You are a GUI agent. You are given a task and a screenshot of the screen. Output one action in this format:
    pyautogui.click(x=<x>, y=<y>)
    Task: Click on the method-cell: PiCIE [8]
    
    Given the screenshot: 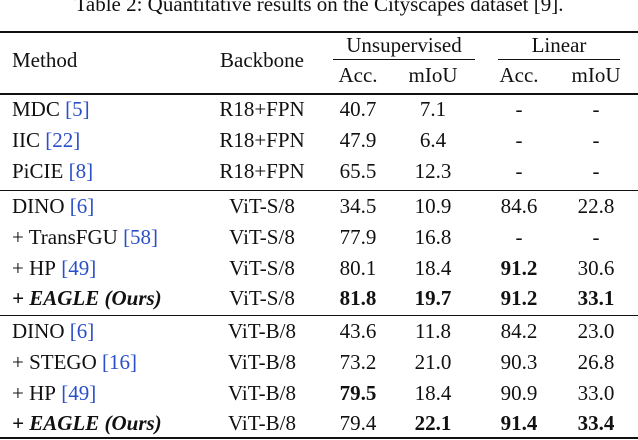 What is the action you would take?
    pyautogui.click(x=52, y=171)
    